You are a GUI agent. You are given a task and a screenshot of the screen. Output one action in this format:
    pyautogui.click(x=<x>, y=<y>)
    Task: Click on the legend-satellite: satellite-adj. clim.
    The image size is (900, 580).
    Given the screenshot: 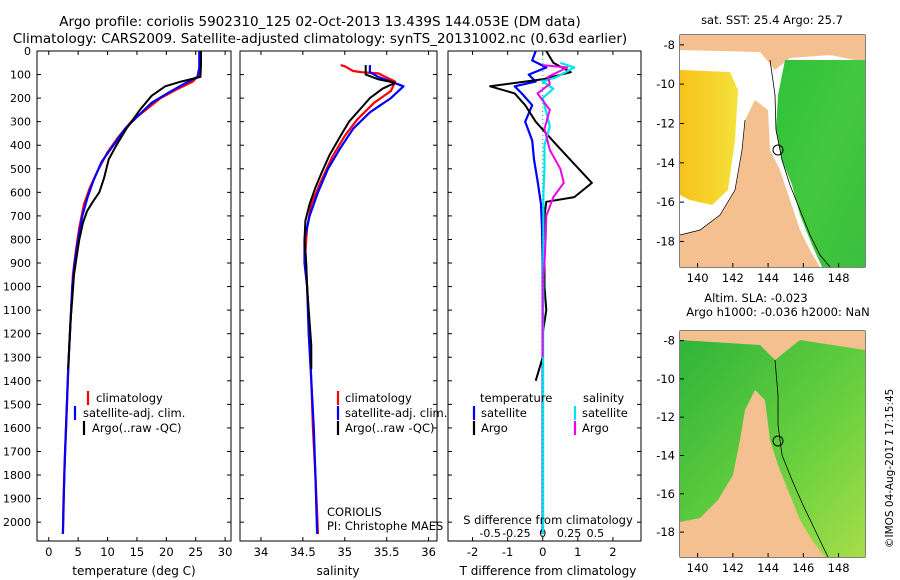 What is the action you would take?
    pyautogui.click(x=134, y=413)
    